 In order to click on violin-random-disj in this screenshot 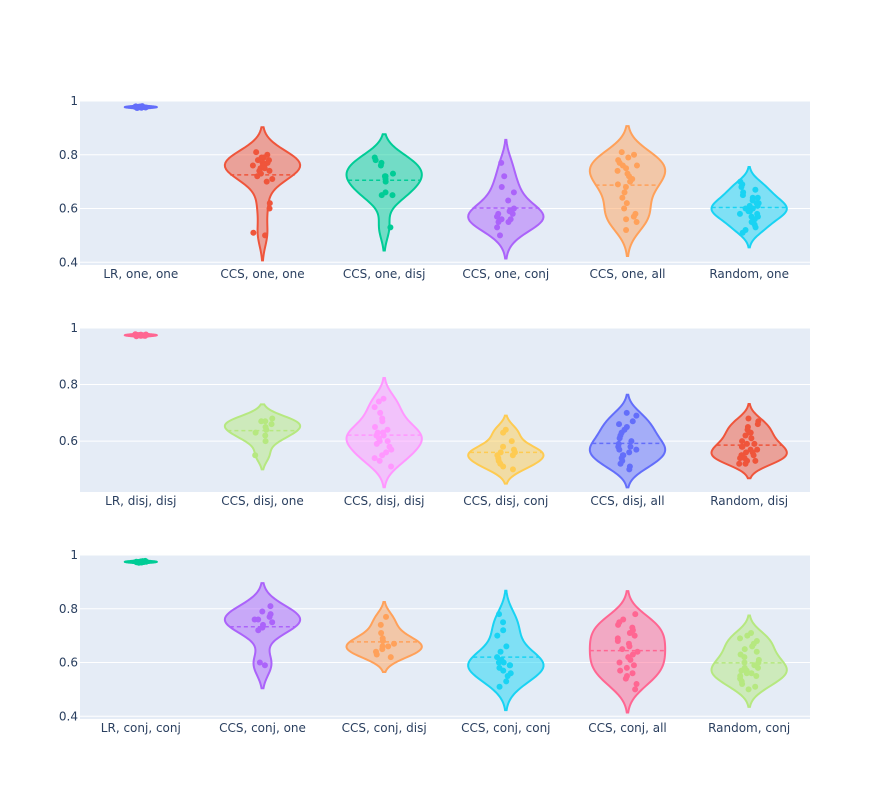, I will do `click(749, 441)`.